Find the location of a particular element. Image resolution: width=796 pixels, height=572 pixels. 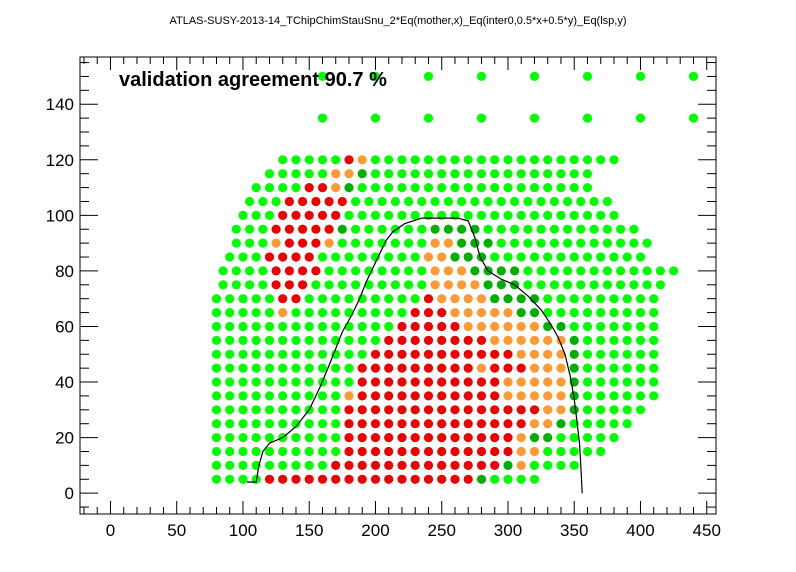

y-tick-label: 140 is located at coordinates (60, 104).